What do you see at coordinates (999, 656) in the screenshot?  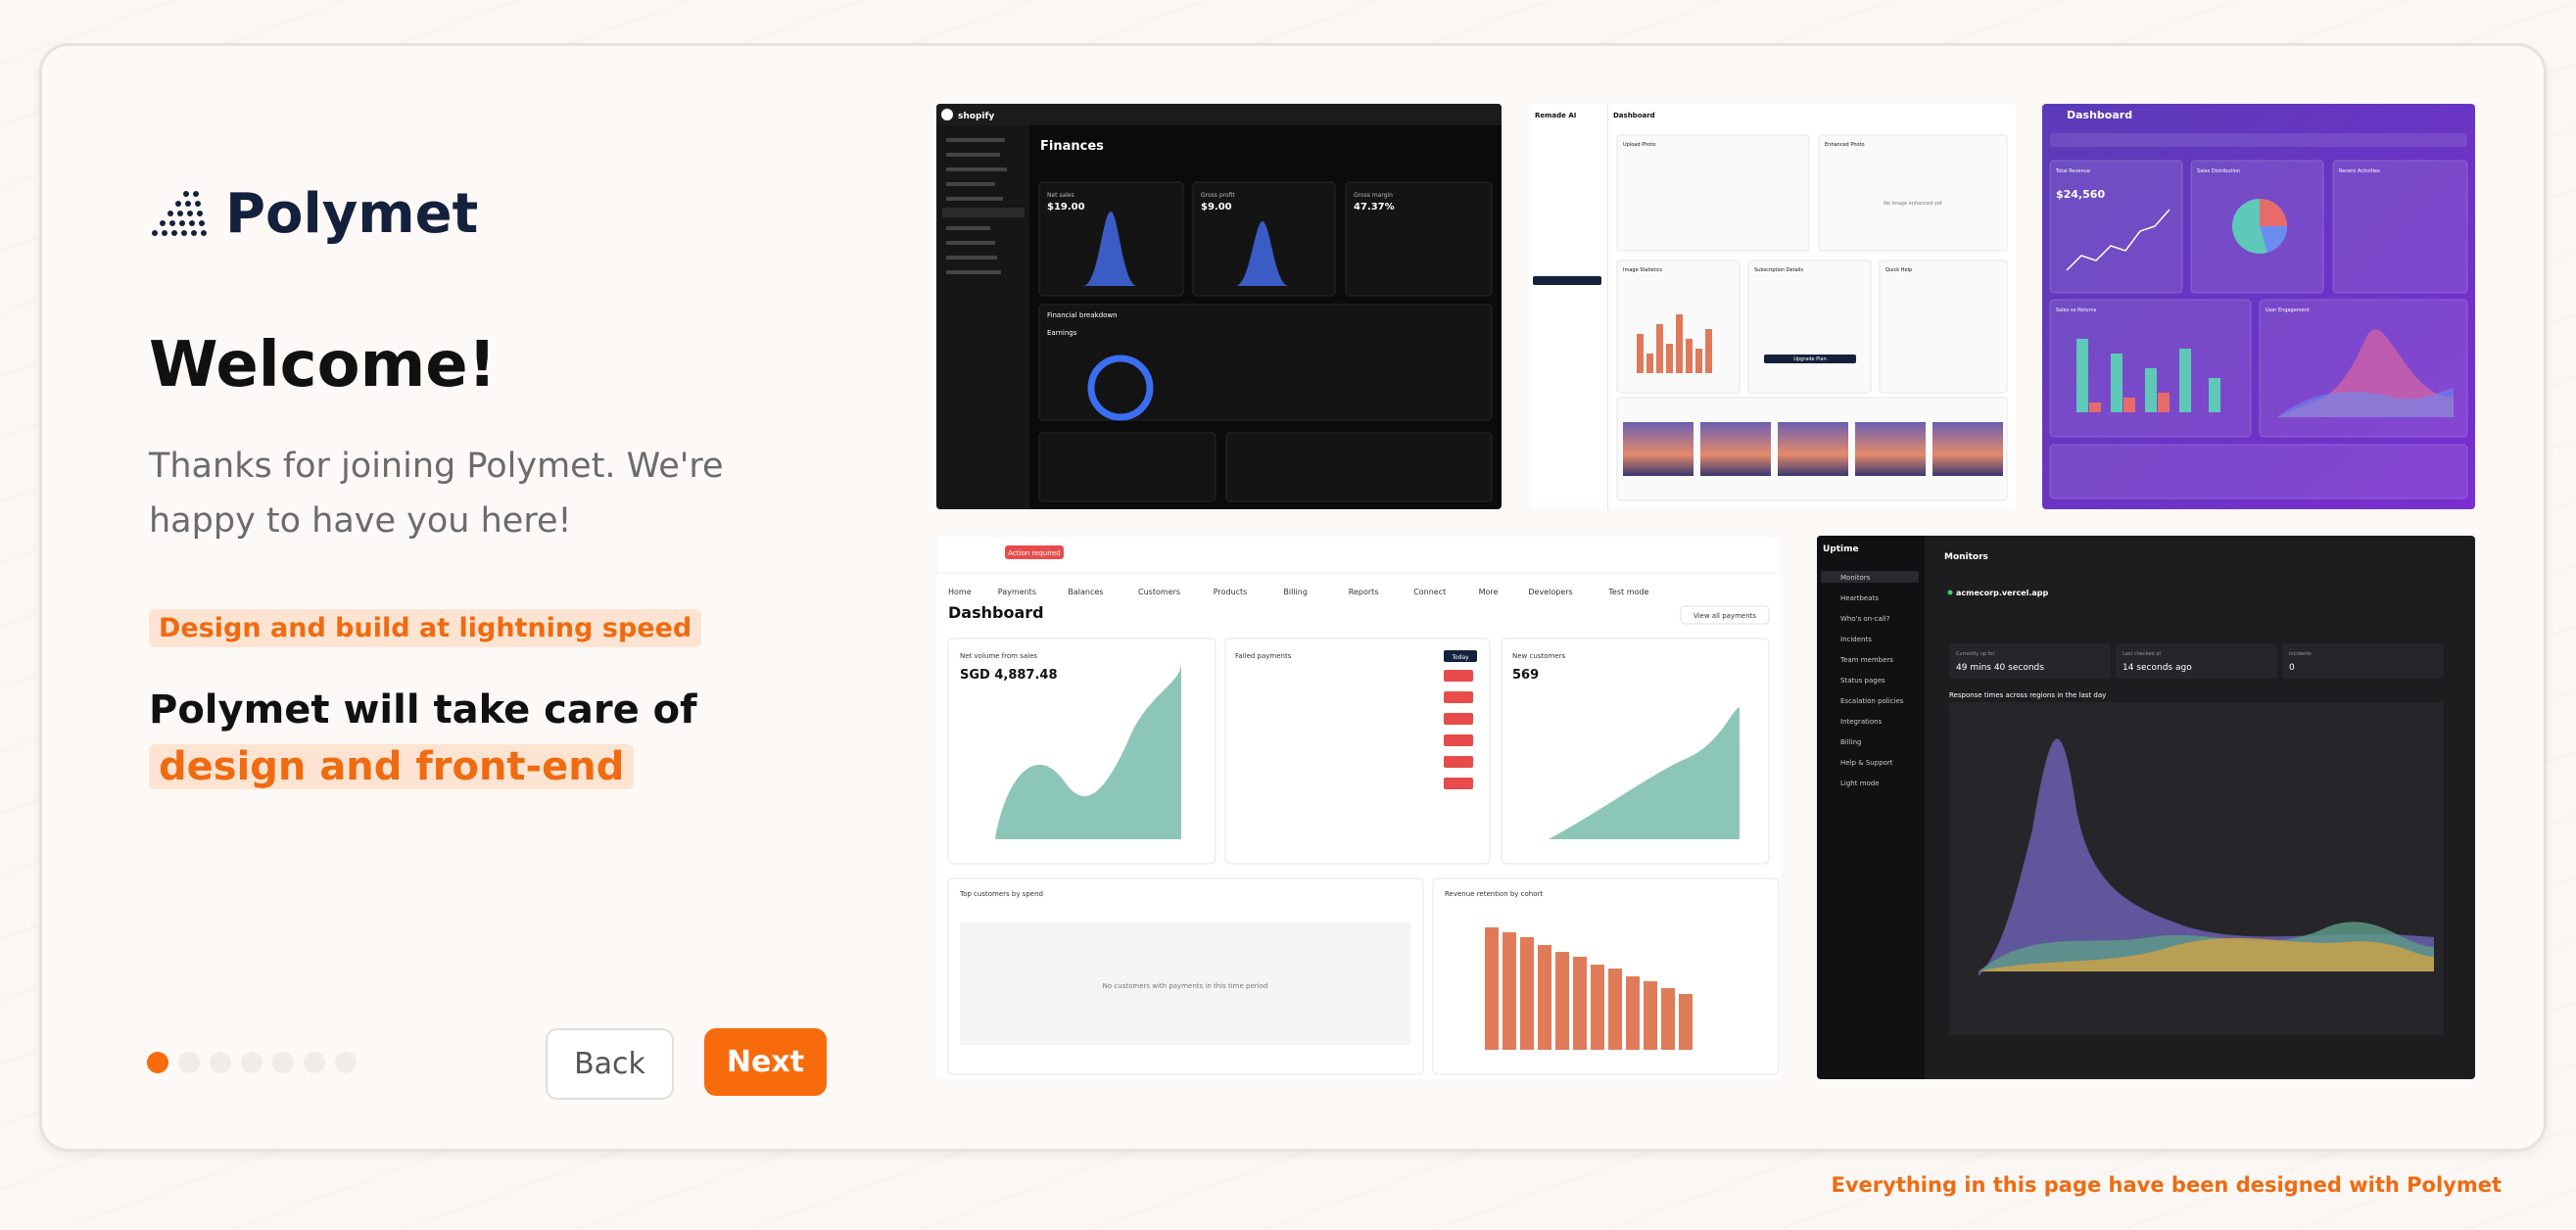 I see `decor: Net volume from sales` at bounding box center [999, 656].